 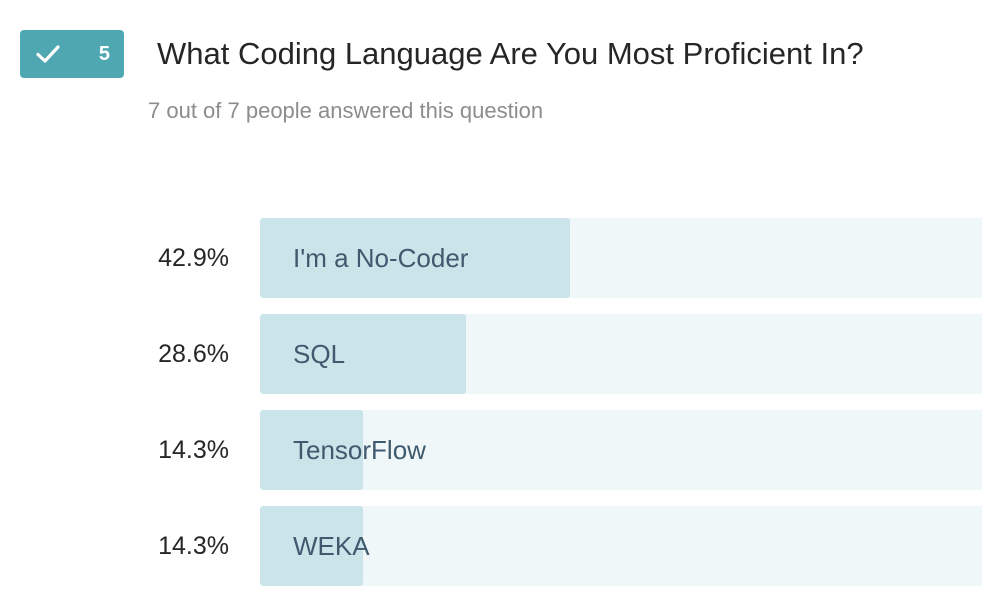 I want to click on result-percent: 42.9%, so click(x=193, y=257).